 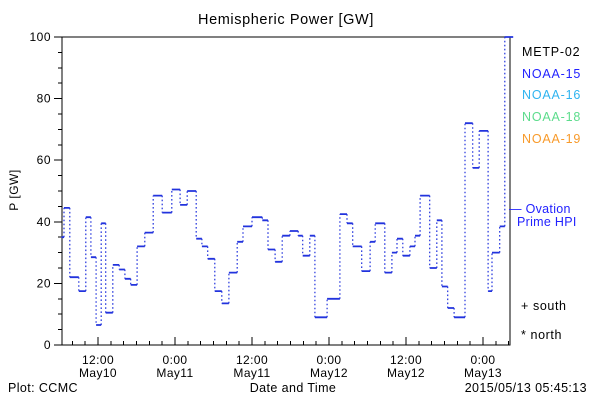 I want to click on ovation-label-line1: Ovation, so click(x=548, y=209).